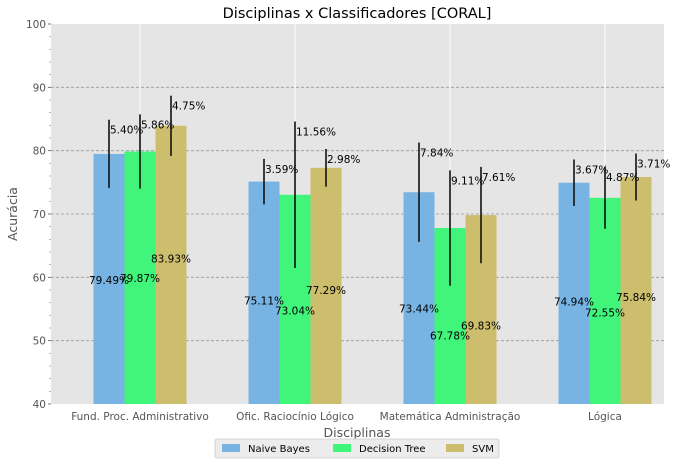 This screenshot has height=469, width=674. What do you see at coordinates (450, 336) in the screenshot?
I see `value-label: 67.78%` at bounding box center [450, 336].